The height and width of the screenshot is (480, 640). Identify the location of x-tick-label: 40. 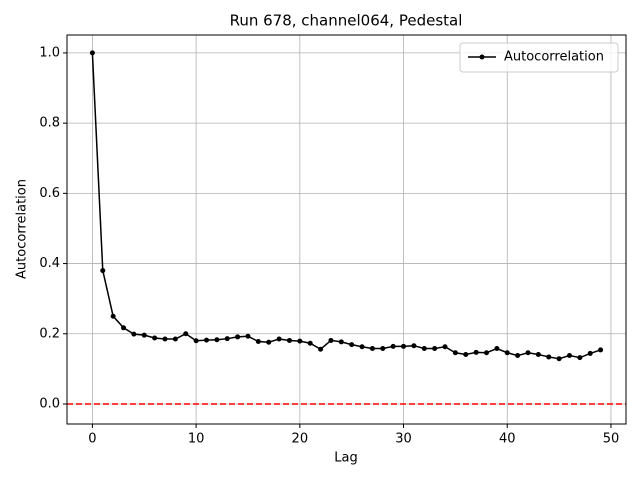
(507, 439).